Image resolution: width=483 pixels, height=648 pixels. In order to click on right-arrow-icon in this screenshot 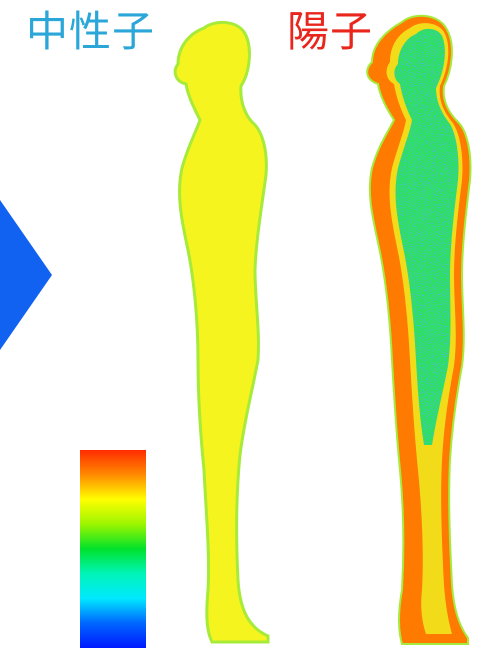, I will do `click(26, 275)`.